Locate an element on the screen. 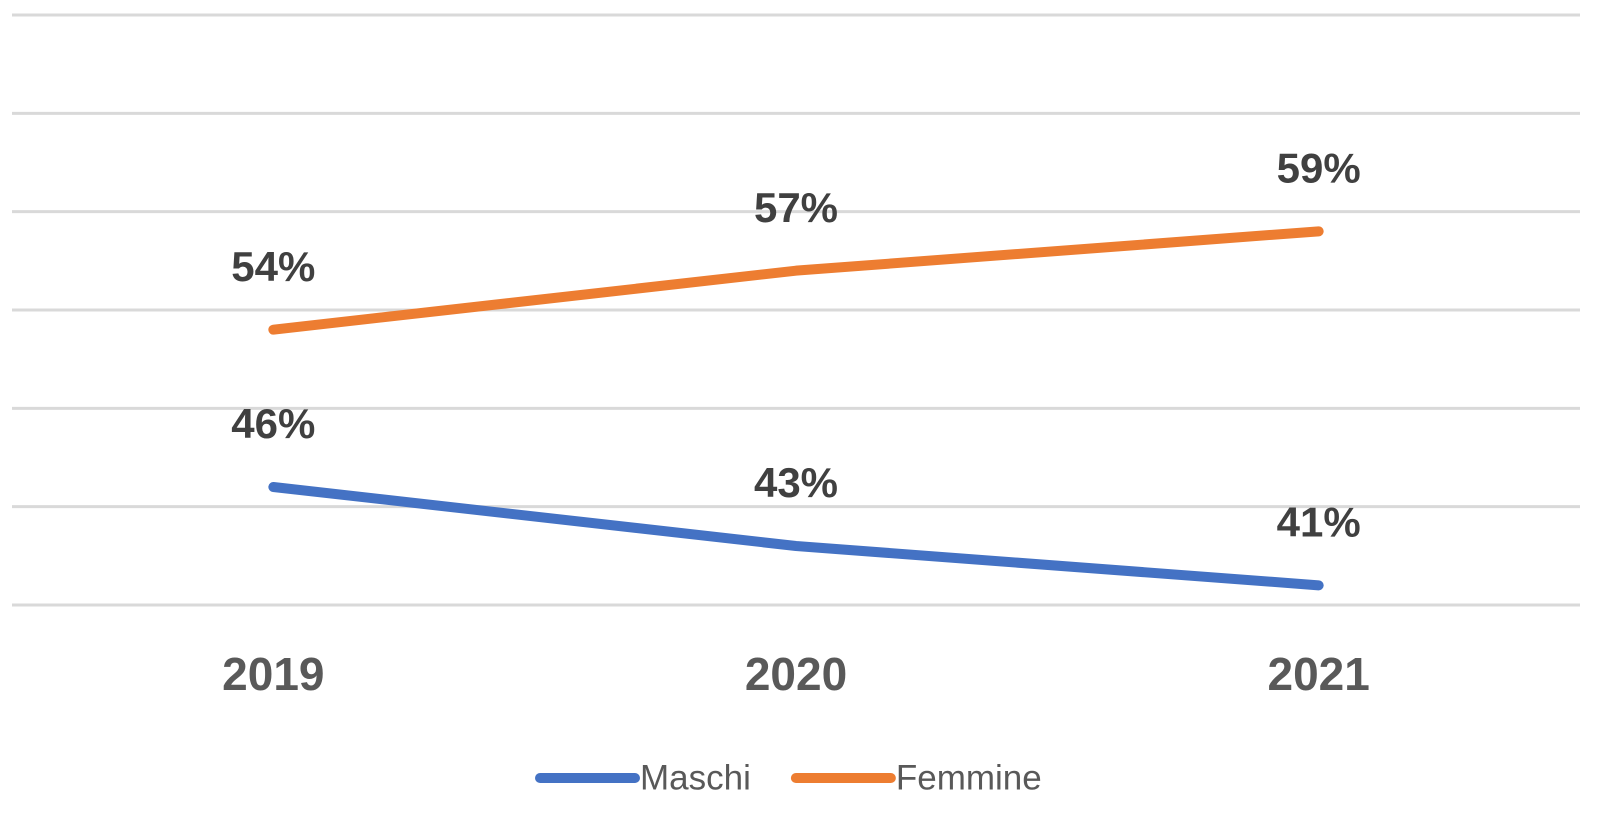 The width and height of the screenshot is (1620, 821). legend-label: Femmine is located at coordinates (969, 777).